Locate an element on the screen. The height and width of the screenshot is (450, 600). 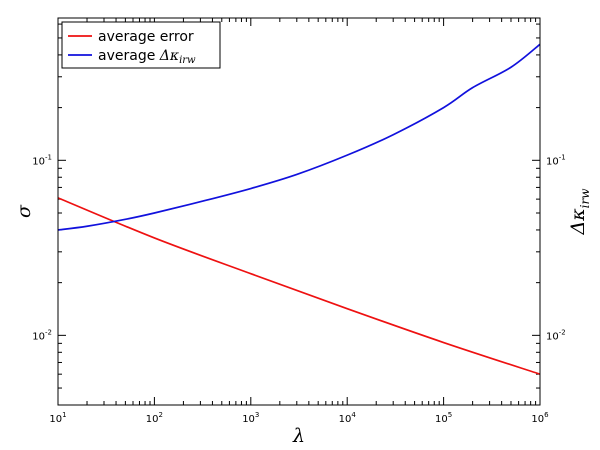
x-tick-label: 10⁴ is located at coordinates (348, 418).